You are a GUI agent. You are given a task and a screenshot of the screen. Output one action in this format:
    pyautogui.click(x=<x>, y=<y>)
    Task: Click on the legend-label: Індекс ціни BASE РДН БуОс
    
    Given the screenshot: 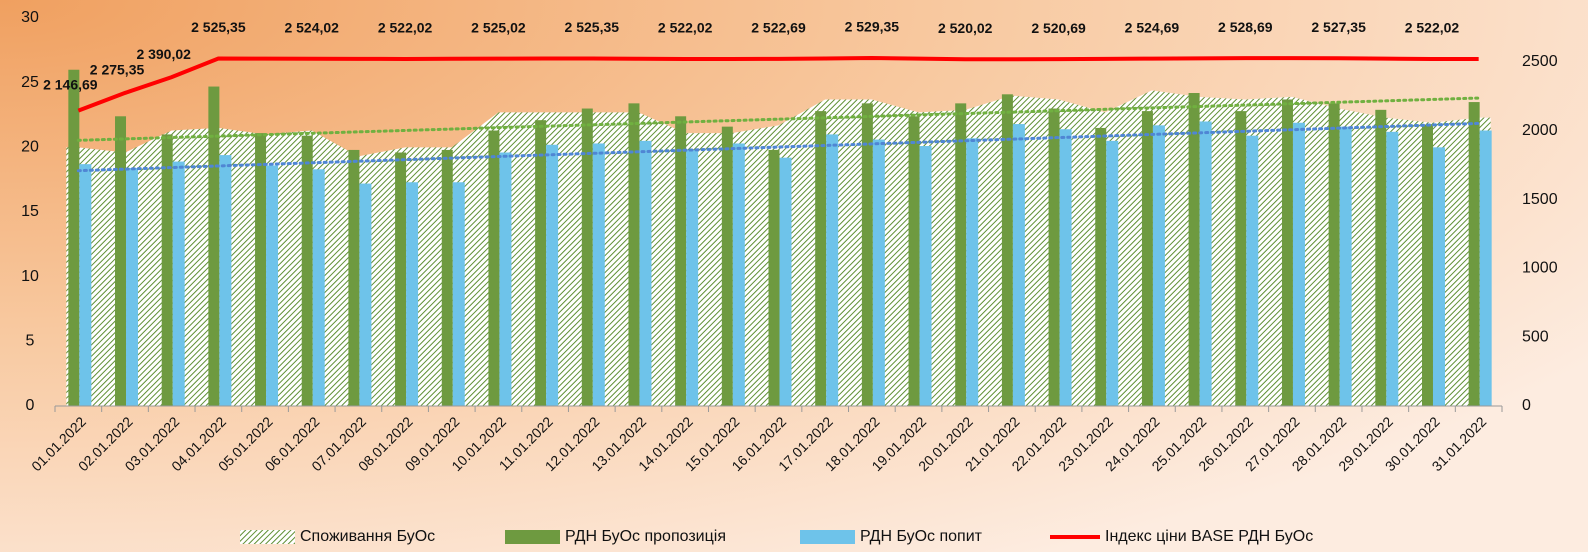 What is the action you would take?
    pyautogui.click(x=1209, y=536)
    